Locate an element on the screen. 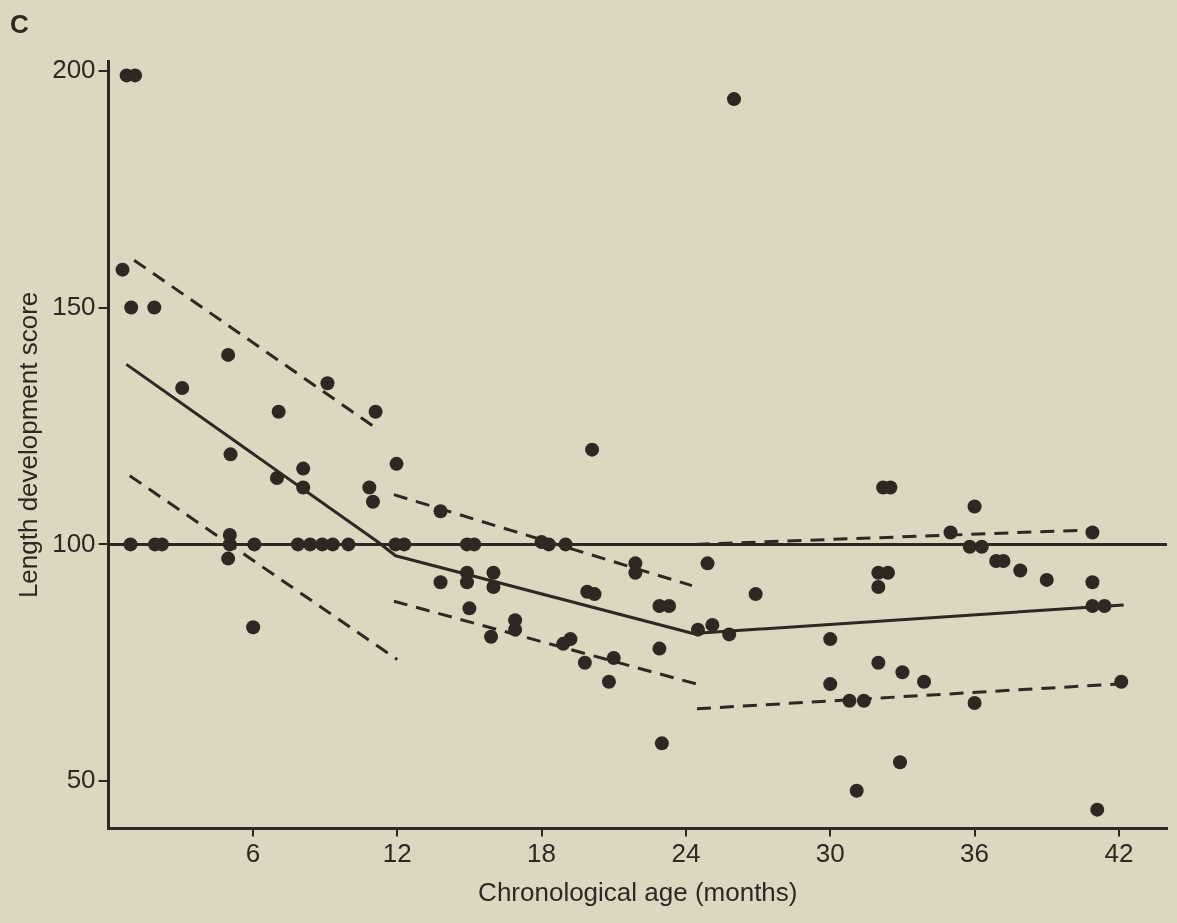  x-tick-label: 18 is located at coordinates (542, 853).